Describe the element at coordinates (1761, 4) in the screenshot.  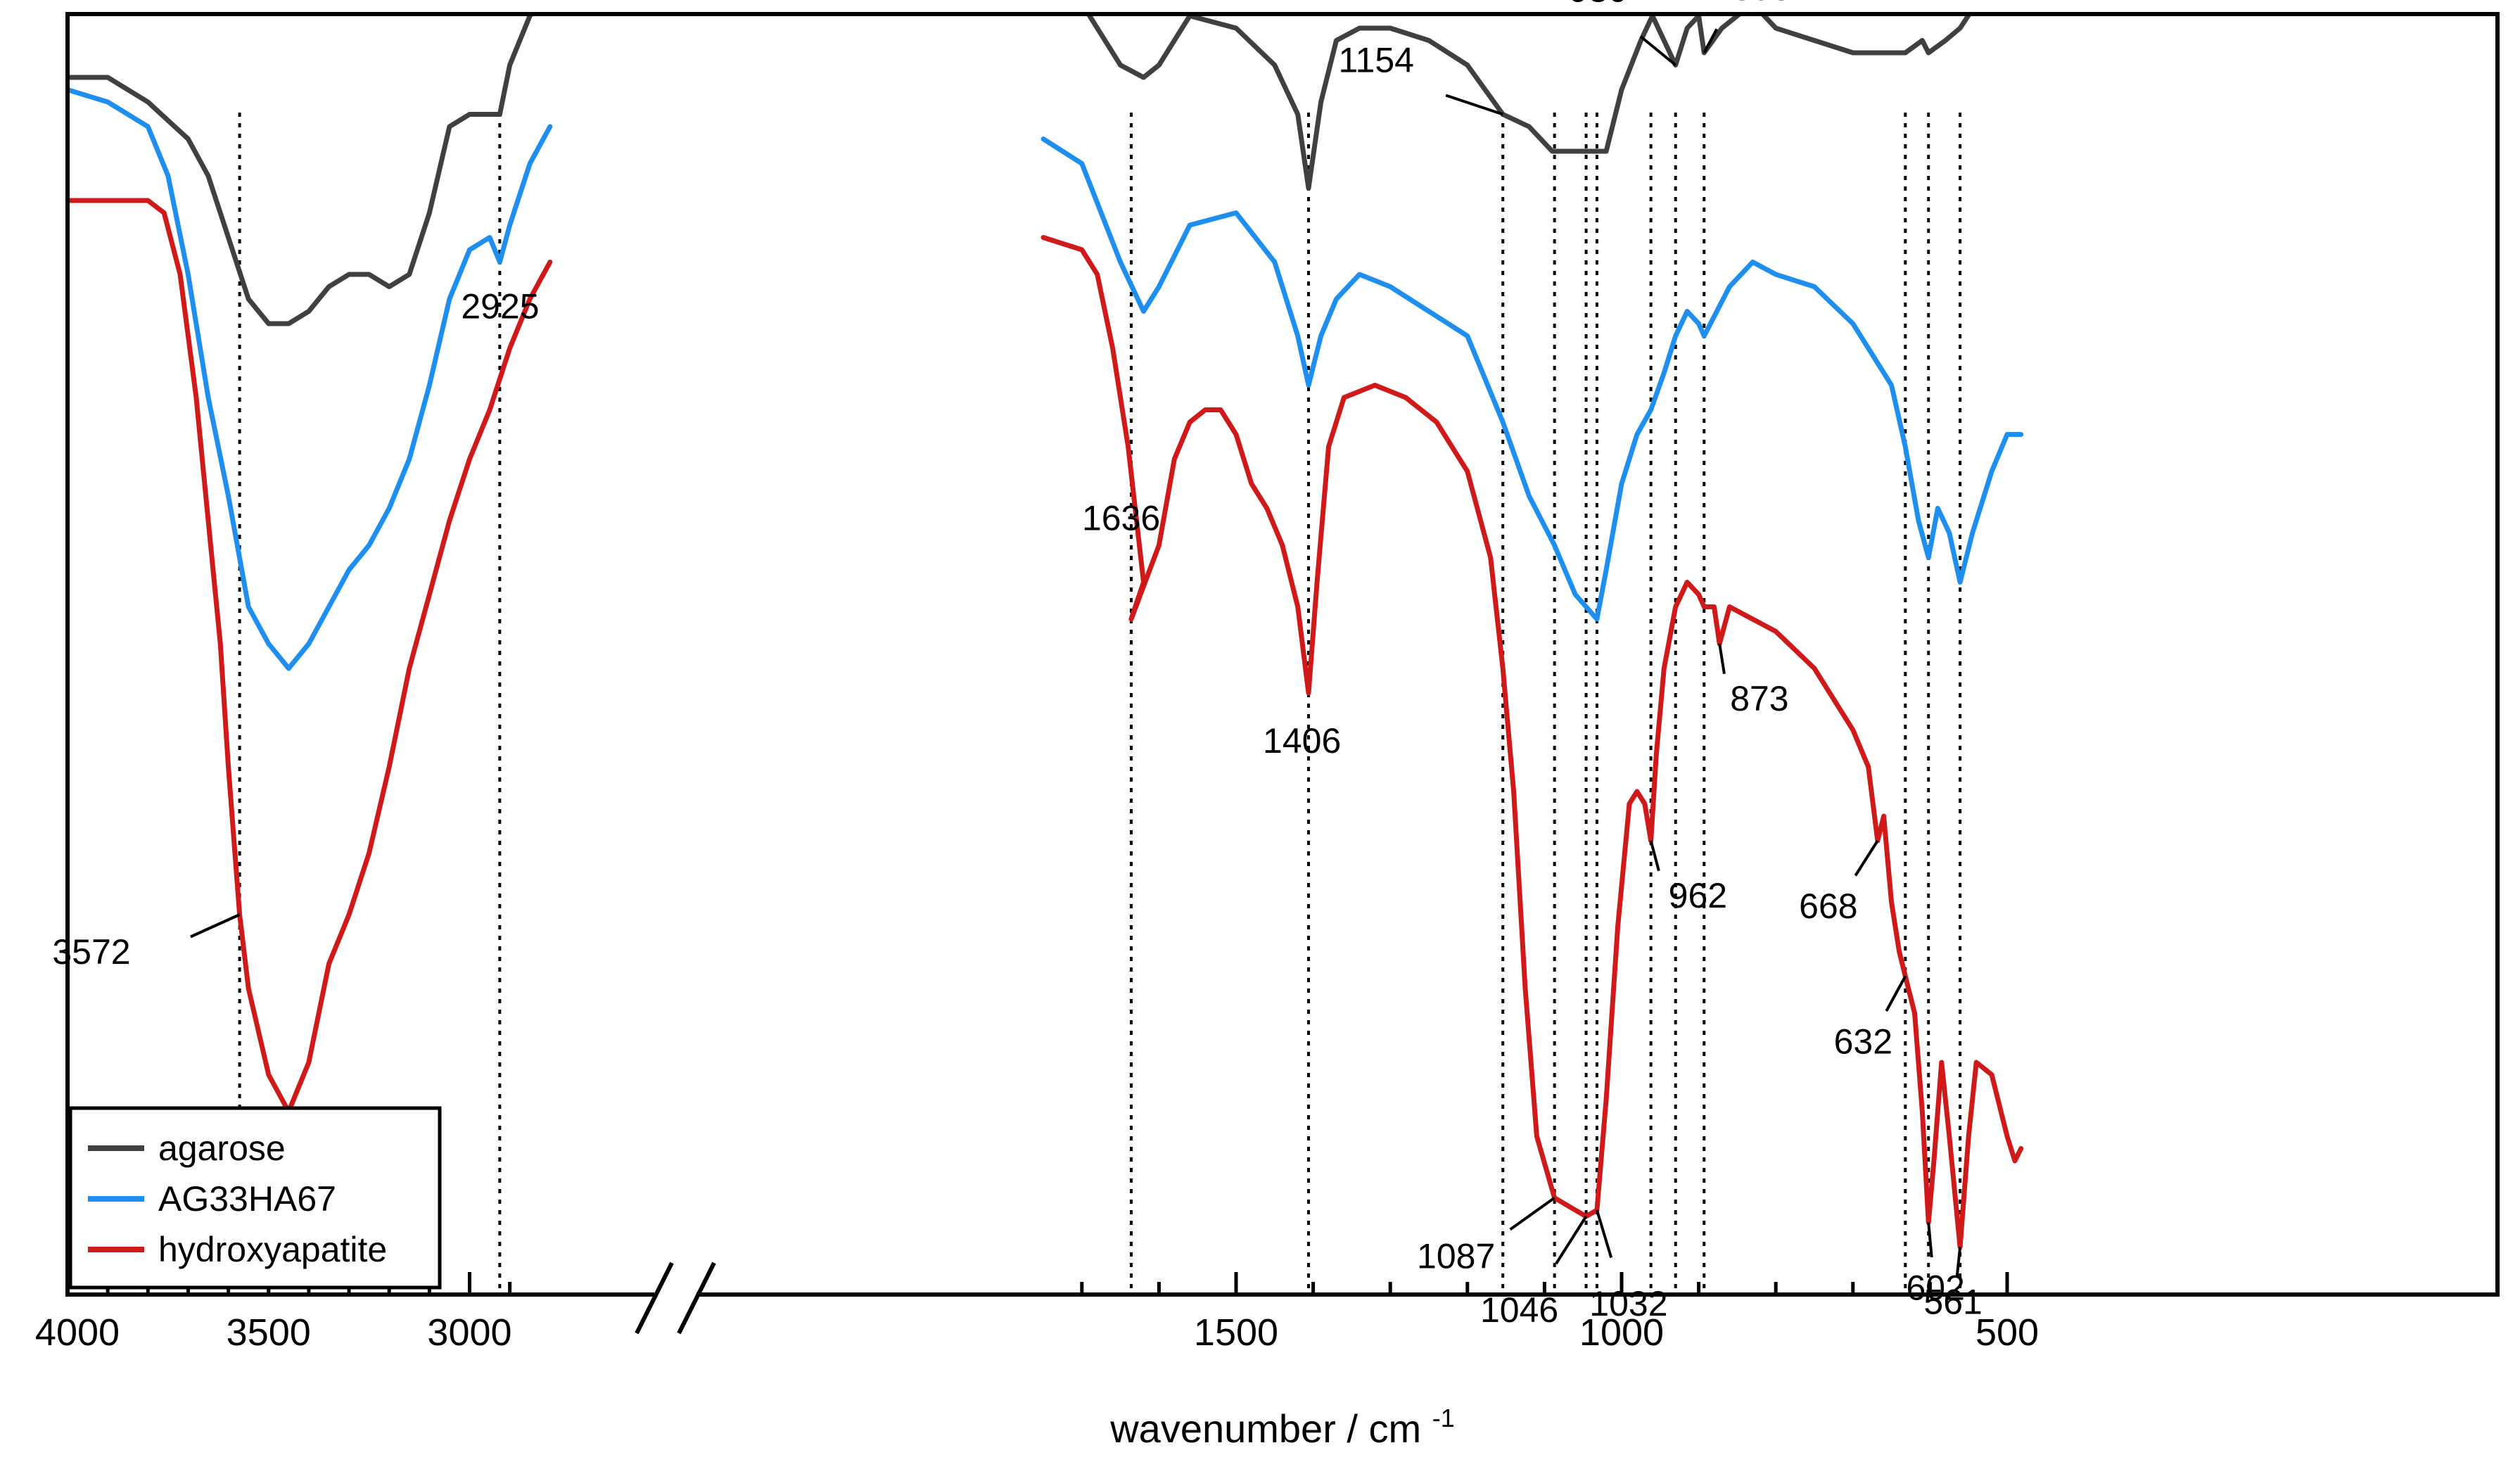
I see `peak-label-893: 893` at that location.